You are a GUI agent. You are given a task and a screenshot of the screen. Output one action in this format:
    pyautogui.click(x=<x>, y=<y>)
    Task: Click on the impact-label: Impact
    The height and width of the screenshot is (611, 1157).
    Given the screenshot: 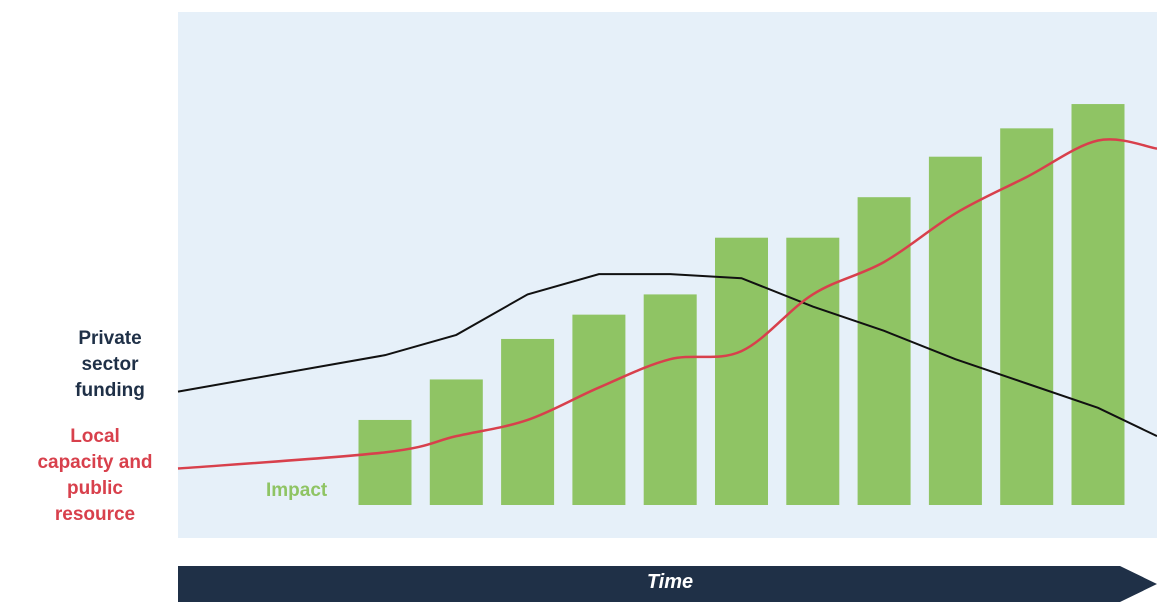 What is the action you would take?
    pyautogui.click(x=297, y=490)
    